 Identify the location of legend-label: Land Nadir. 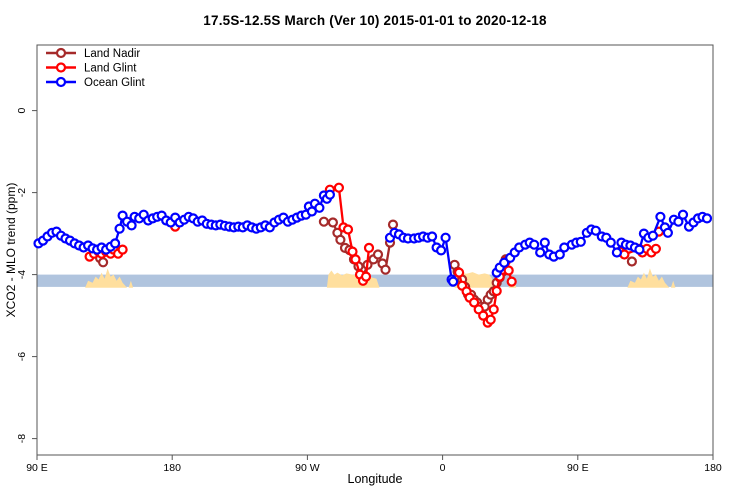
(112, 54).